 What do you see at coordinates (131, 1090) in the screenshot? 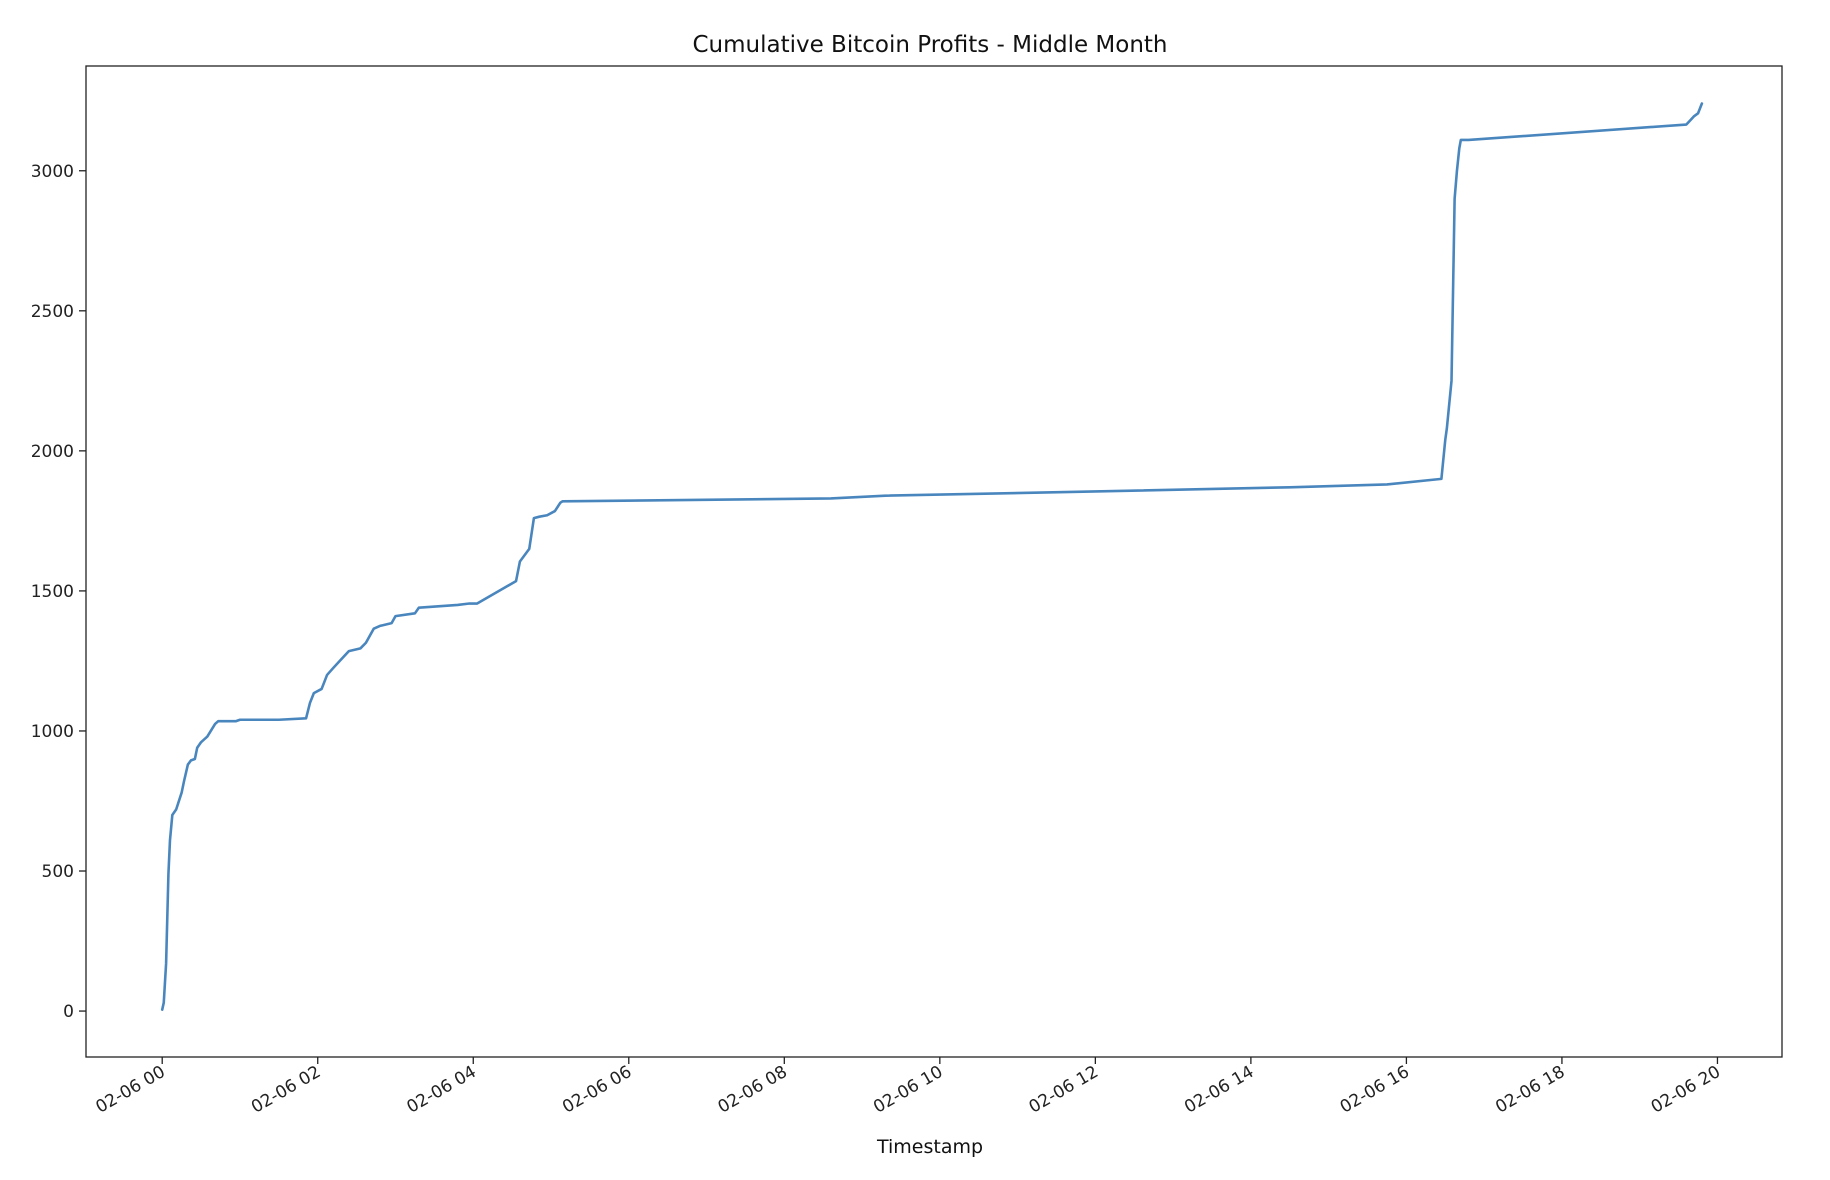
I see `x-tick-label: 02-06 00` at bounding box center [131, 1090].